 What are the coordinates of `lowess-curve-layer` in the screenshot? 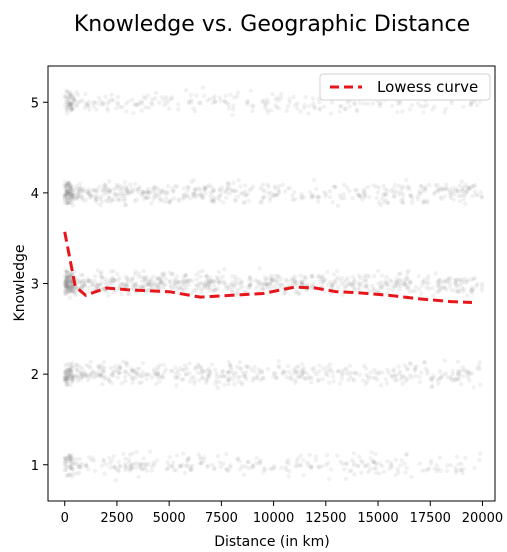 It's located at (268, 267).